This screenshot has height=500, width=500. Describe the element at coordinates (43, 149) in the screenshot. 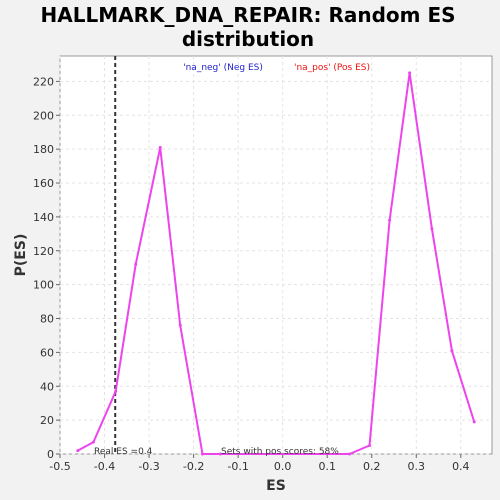

I see `y-tick-label: 180` at that location.